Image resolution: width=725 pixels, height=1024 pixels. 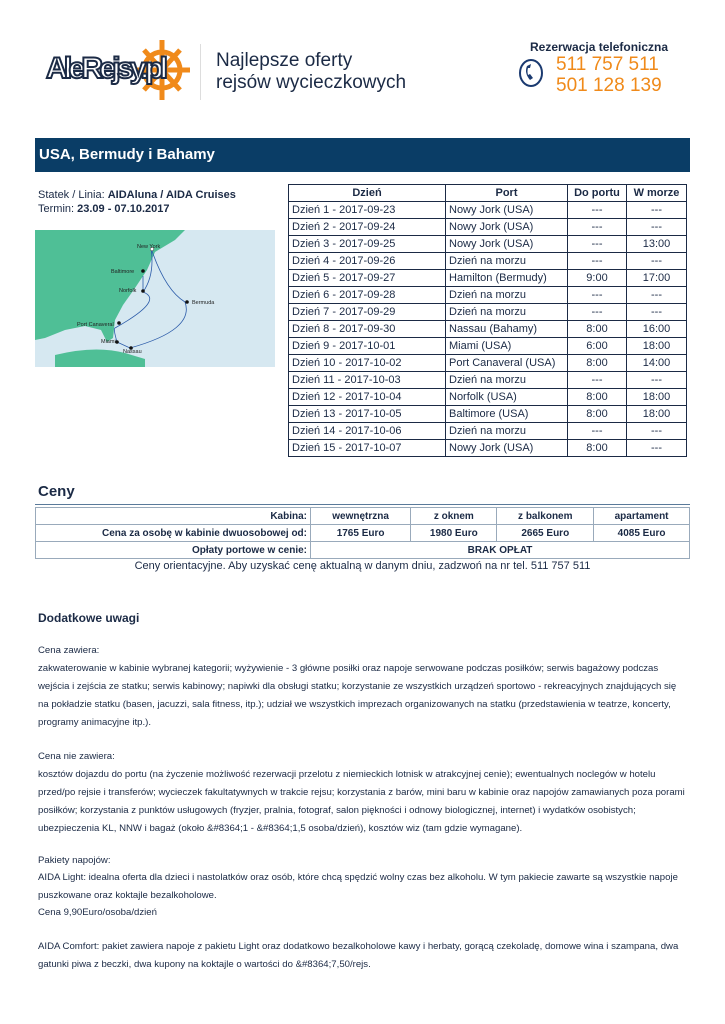 What do you see at coordinates (656, 329) in the screenshot?
I see `table-cell: 16:00` at bounding box center [656, 329].